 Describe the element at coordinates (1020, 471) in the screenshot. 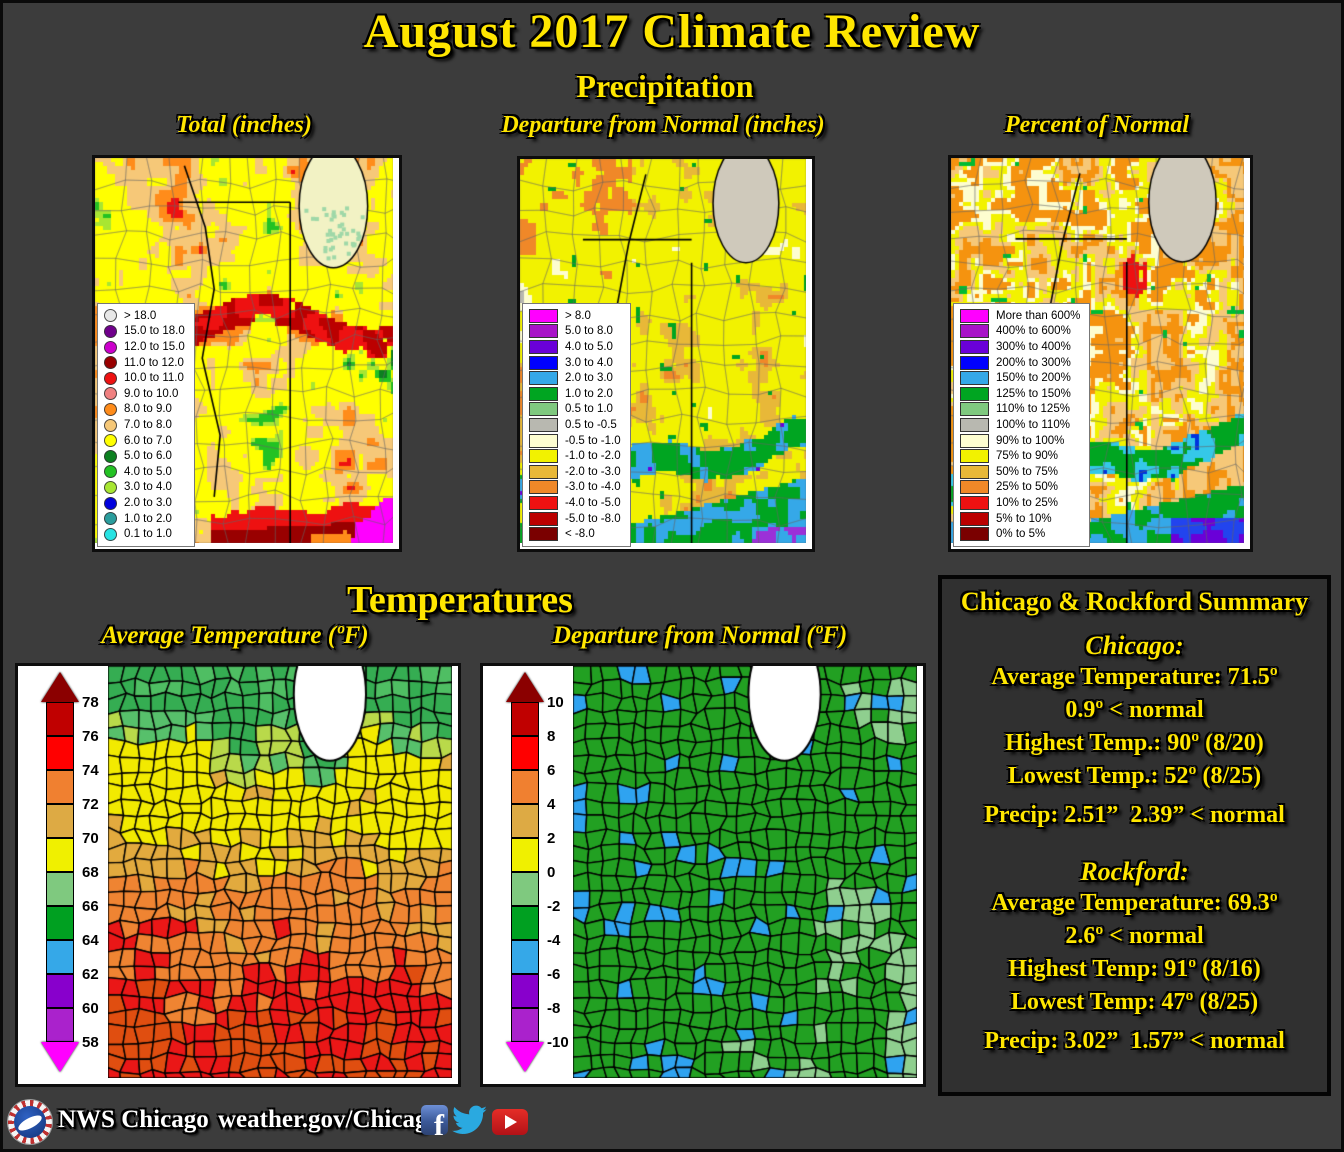

I see `legend-item: 50% to 75%` at that location.